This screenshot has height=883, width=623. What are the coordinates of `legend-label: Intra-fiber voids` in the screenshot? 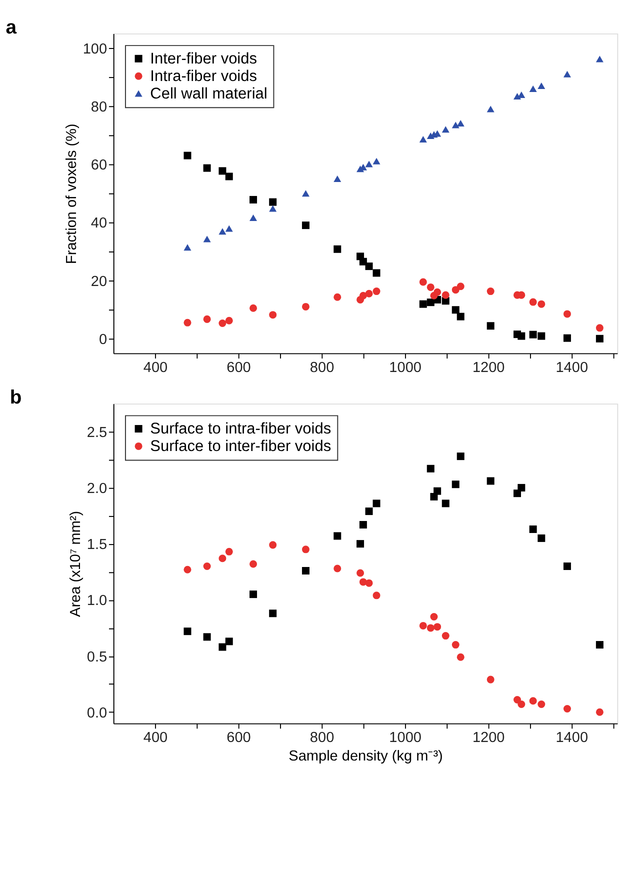 It's located at (204, 76).